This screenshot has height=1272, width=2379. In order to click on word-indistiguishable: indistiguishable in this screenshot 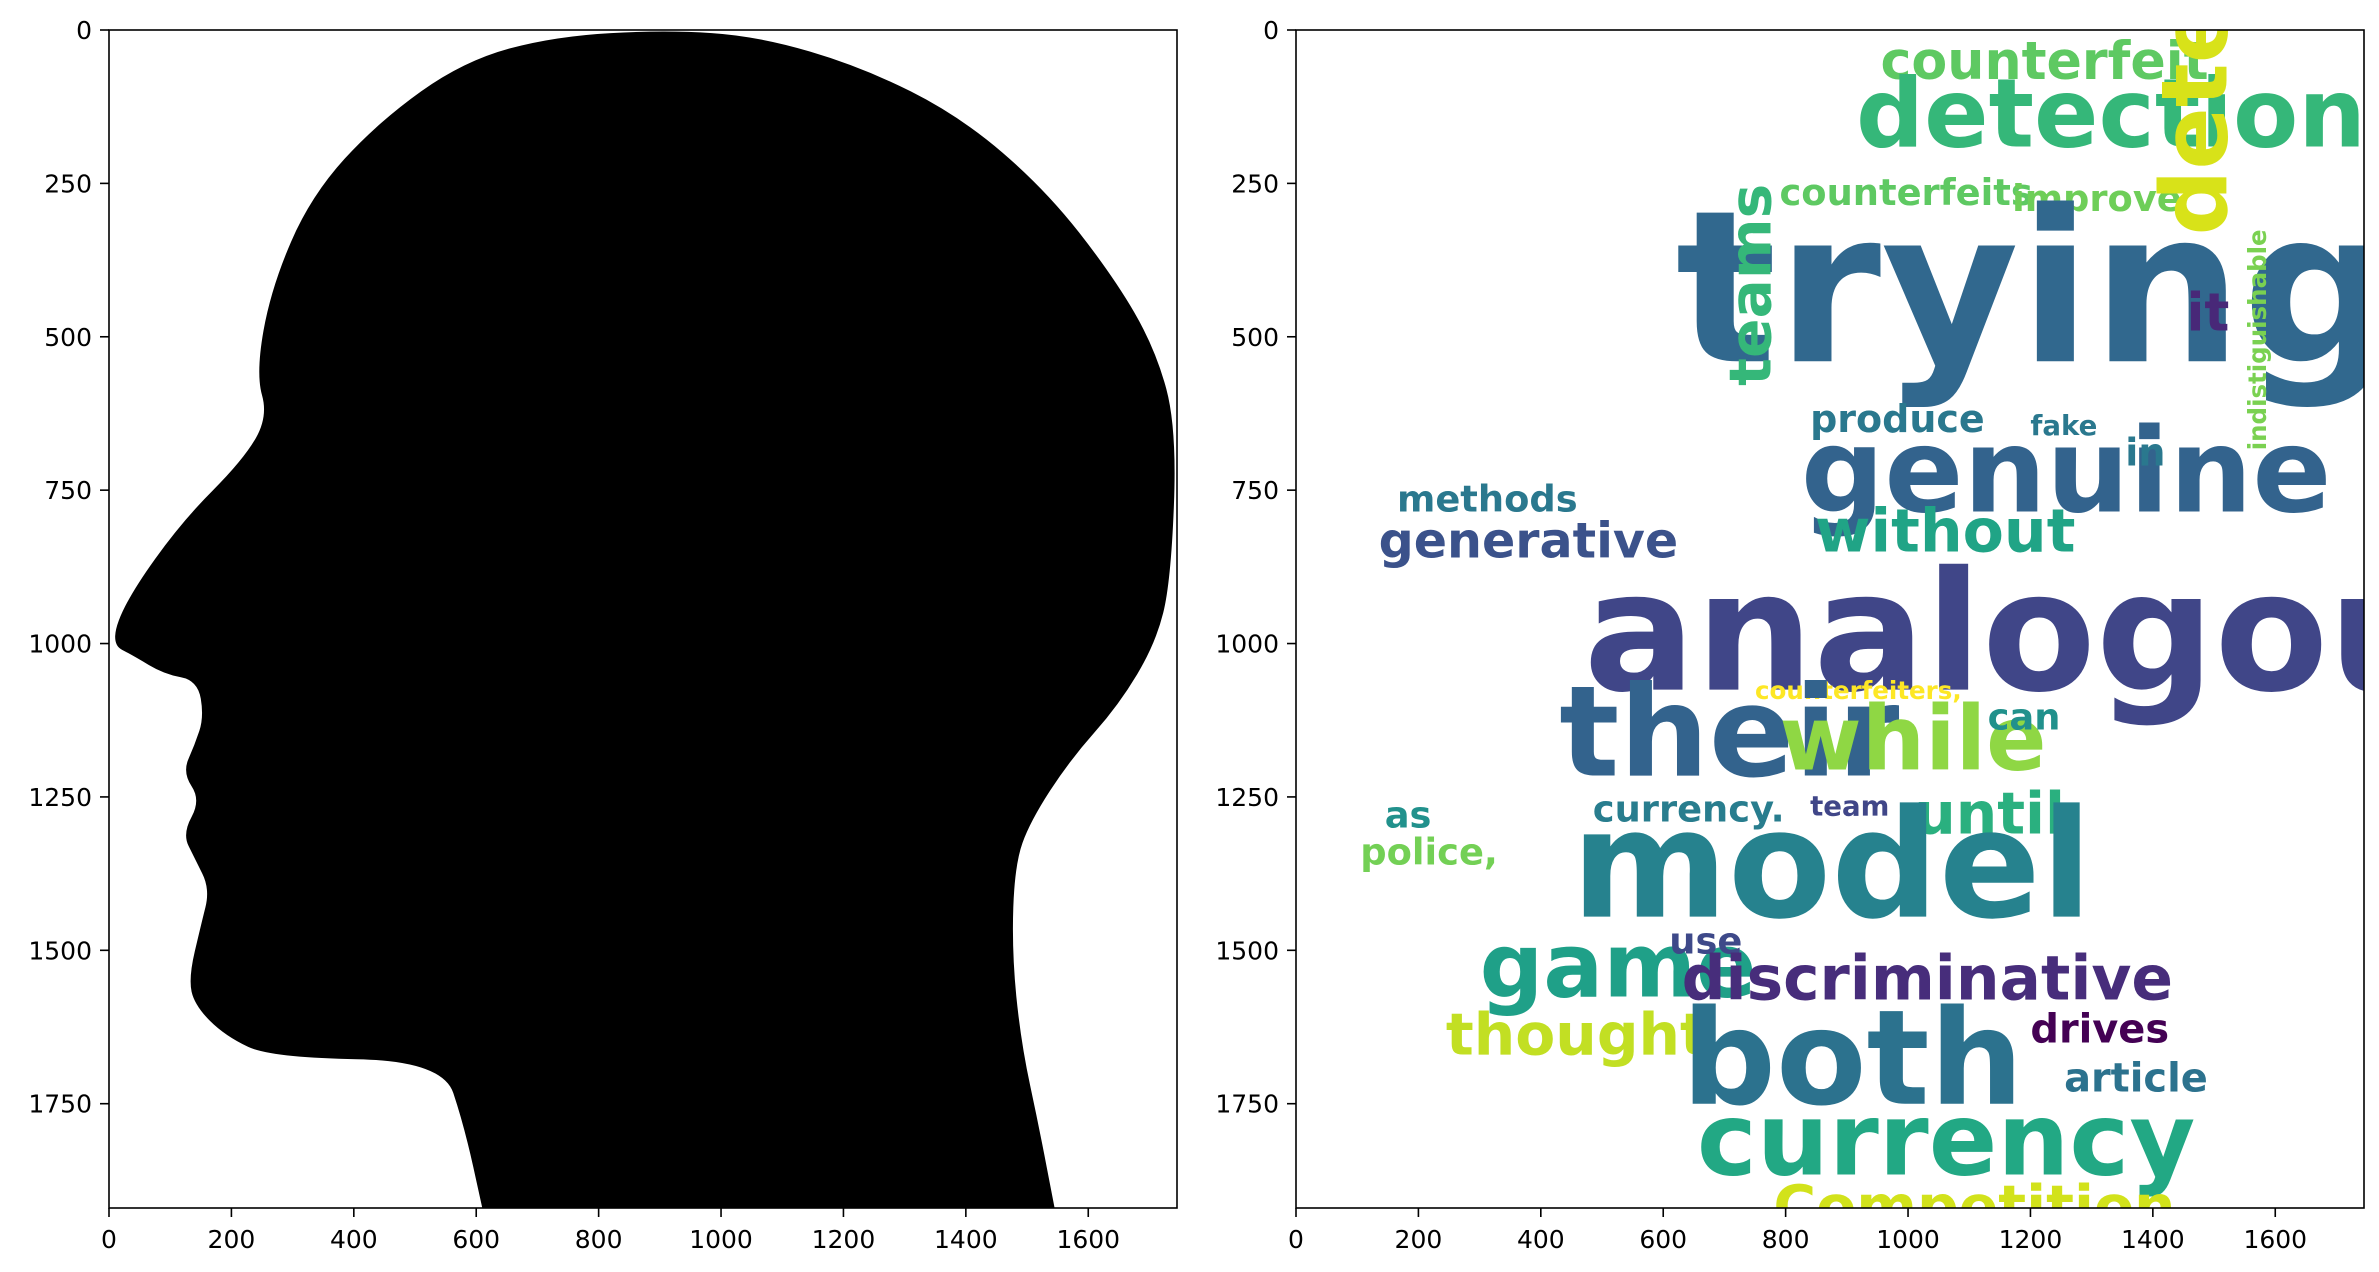, I will do `click(2257, 339)`.